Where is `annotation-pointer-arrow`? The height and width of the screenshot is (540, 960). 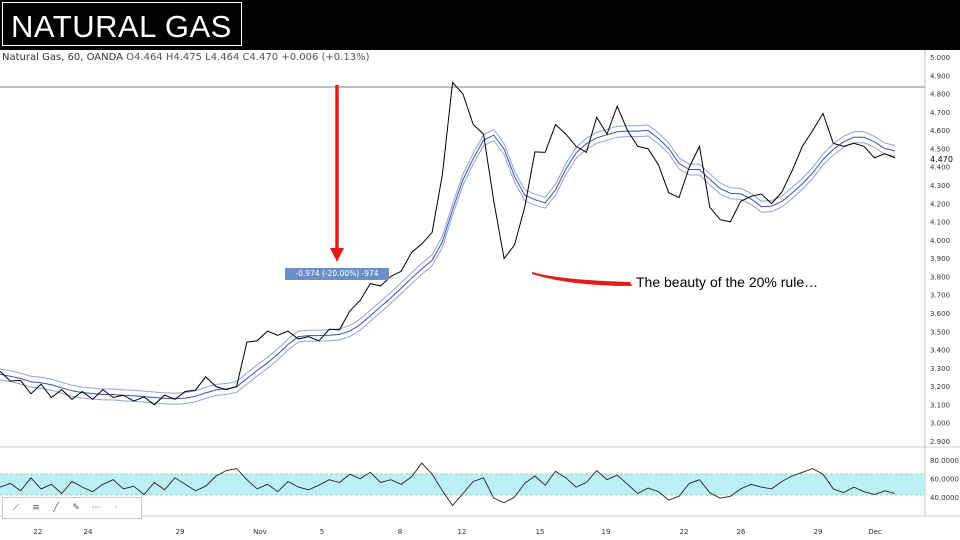
annotation-pointer-arrow is located at coordinates (582, 279).